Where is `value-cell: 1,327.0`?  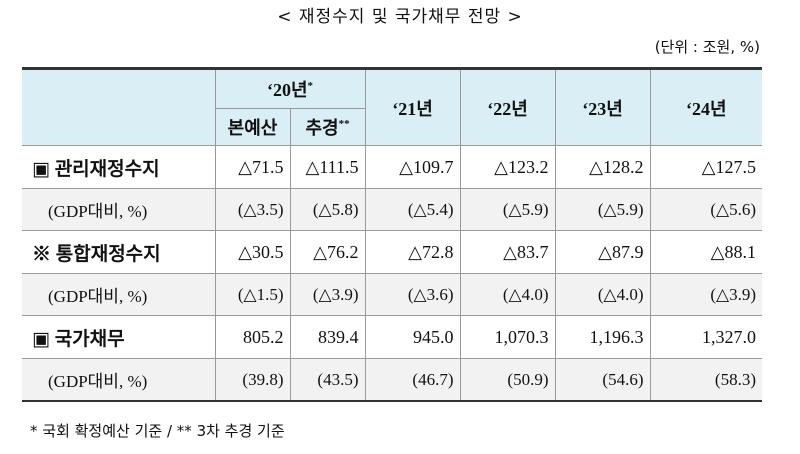
value-cell: 1,327.0 is located at coordinates (705, 337).